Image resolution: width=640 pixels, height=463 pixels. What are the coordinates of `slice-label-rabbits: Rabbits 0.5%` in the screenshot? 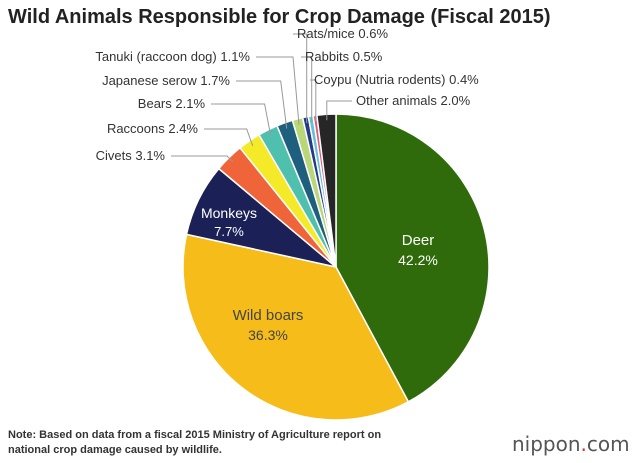 It's located at (344, 56).